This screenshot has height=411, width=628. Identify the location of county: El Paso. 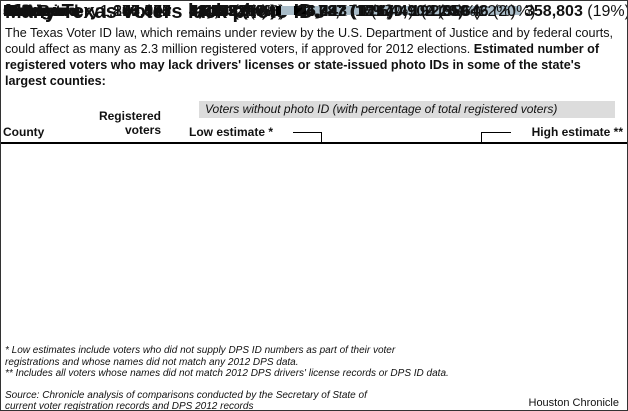
(32, 11).